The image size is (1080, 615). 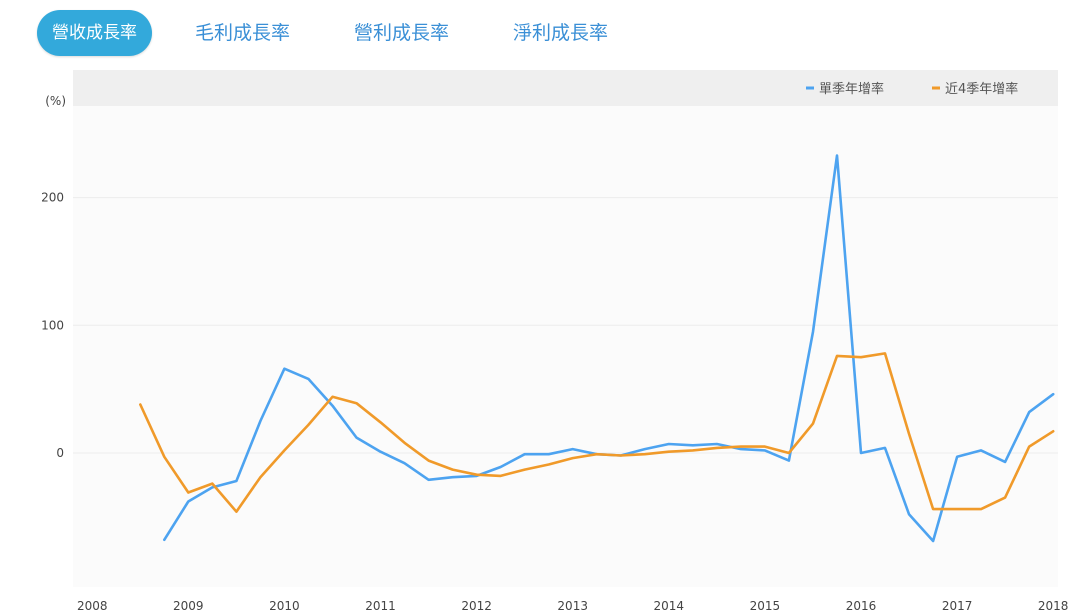 What do you see at coordinates (851, 89) in the screenshot?
I see `legend-label: 單季年增率` at bounding box center [851, 89].